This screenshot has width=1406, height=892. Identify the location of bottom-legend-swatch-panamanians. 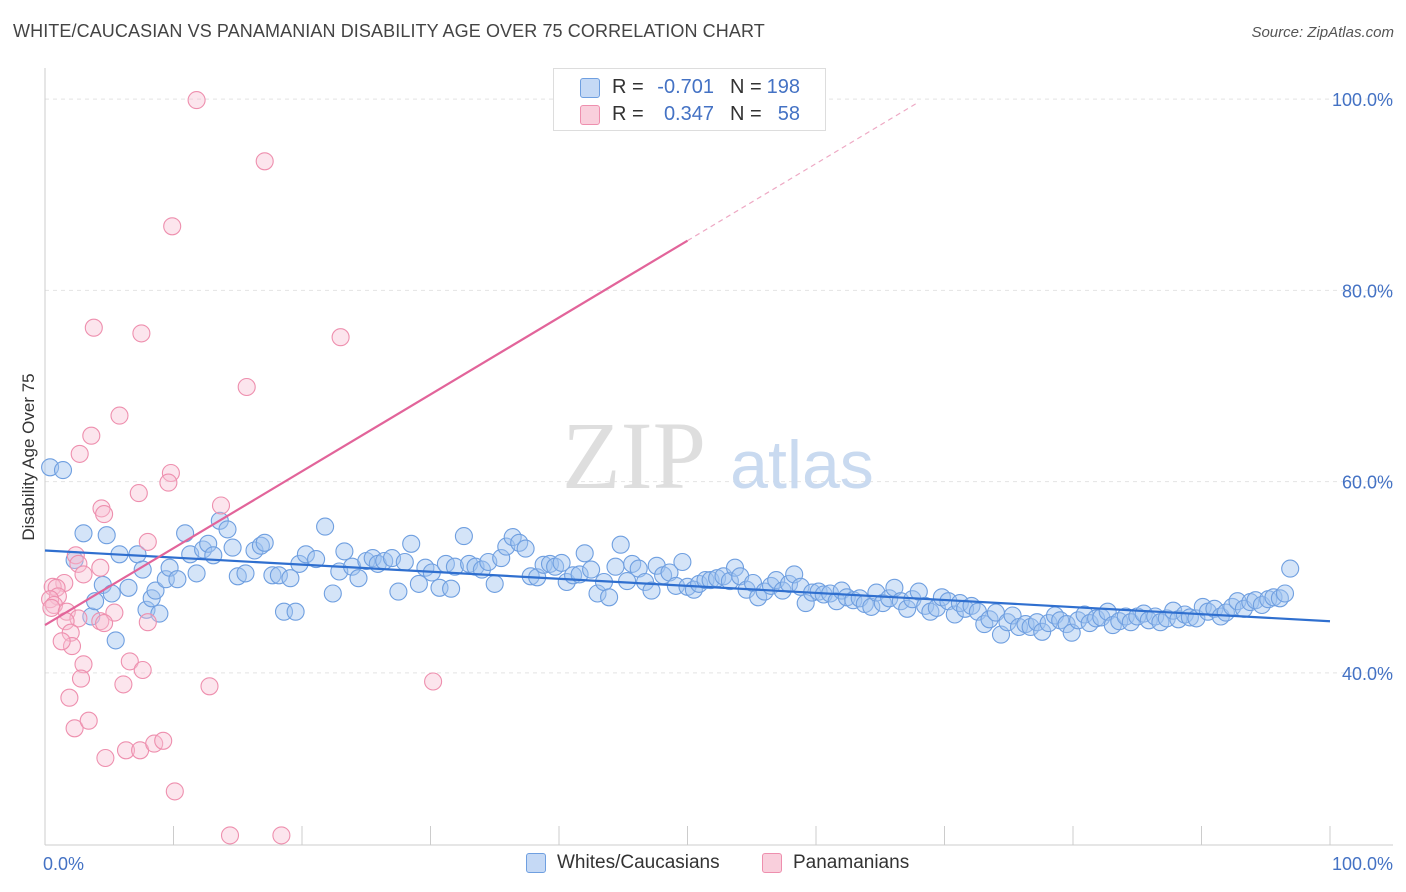
(772, 863).